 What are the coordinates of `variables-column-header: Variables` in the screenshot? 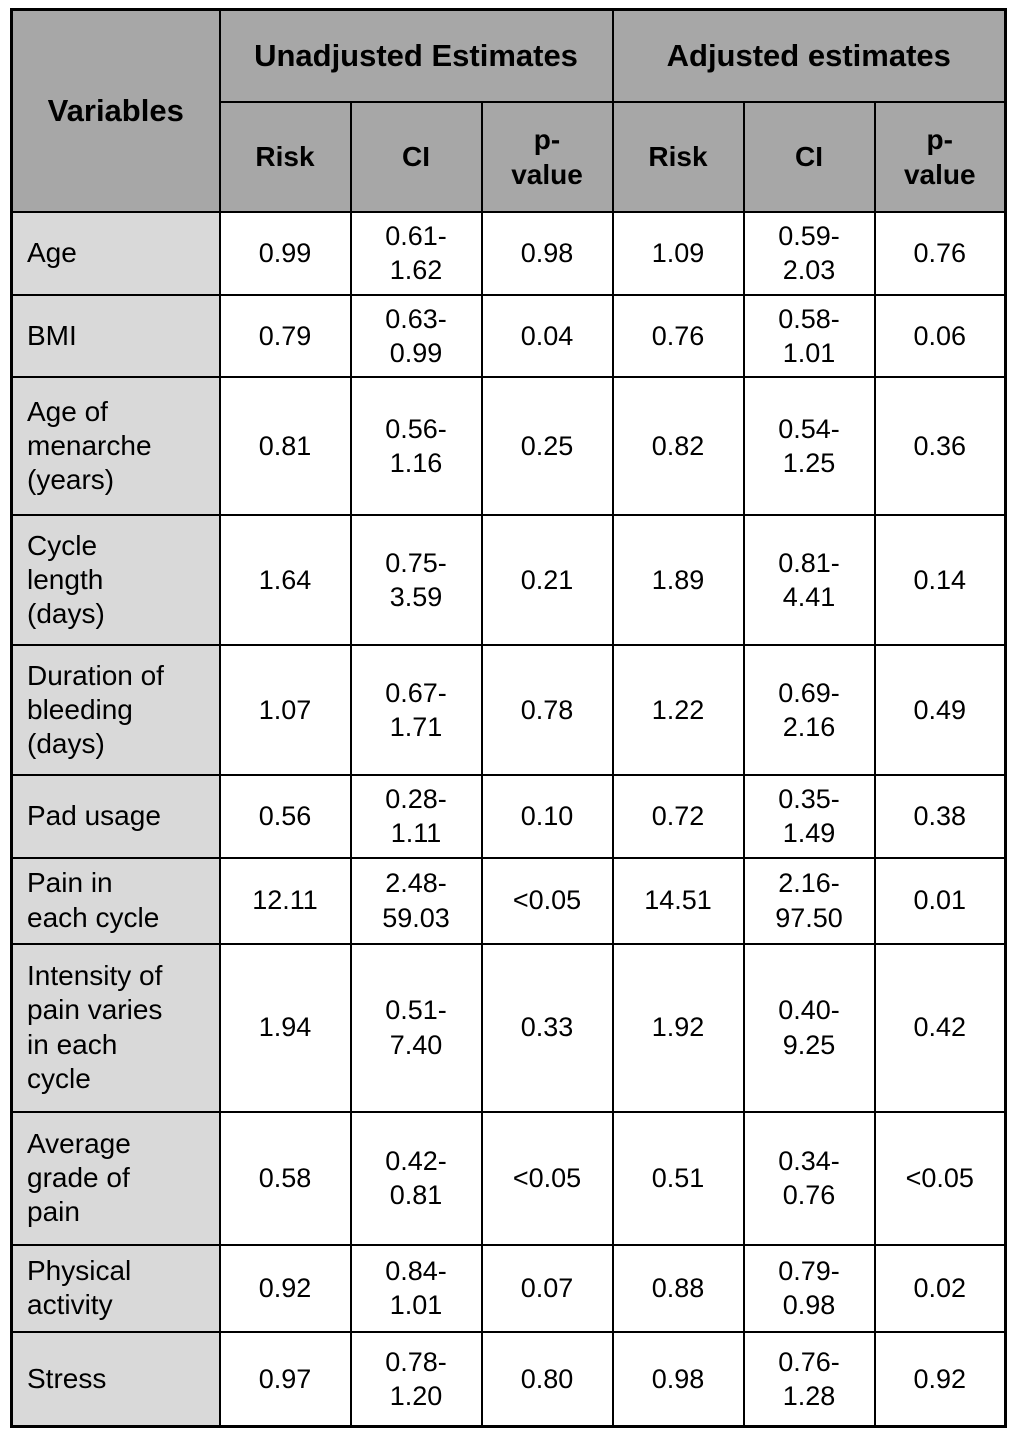 It's located at (115, 110).